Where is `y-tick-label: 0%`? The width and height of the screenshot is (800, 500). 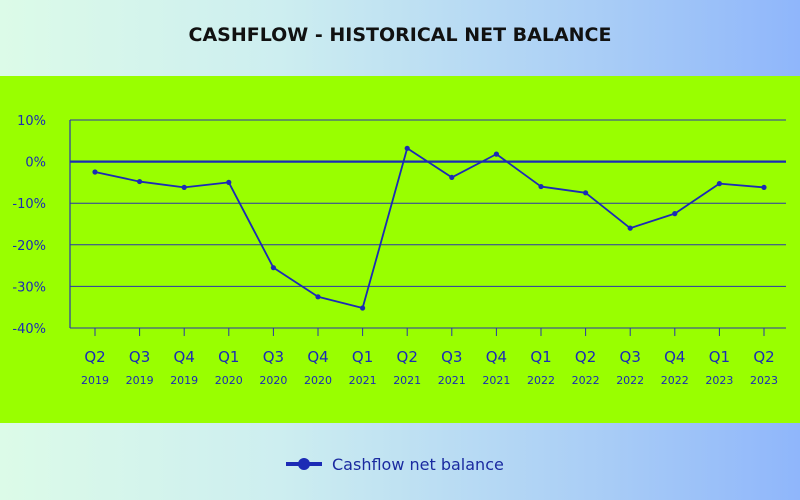
y-tick-label: 0% is located at coordinates (35, 163).